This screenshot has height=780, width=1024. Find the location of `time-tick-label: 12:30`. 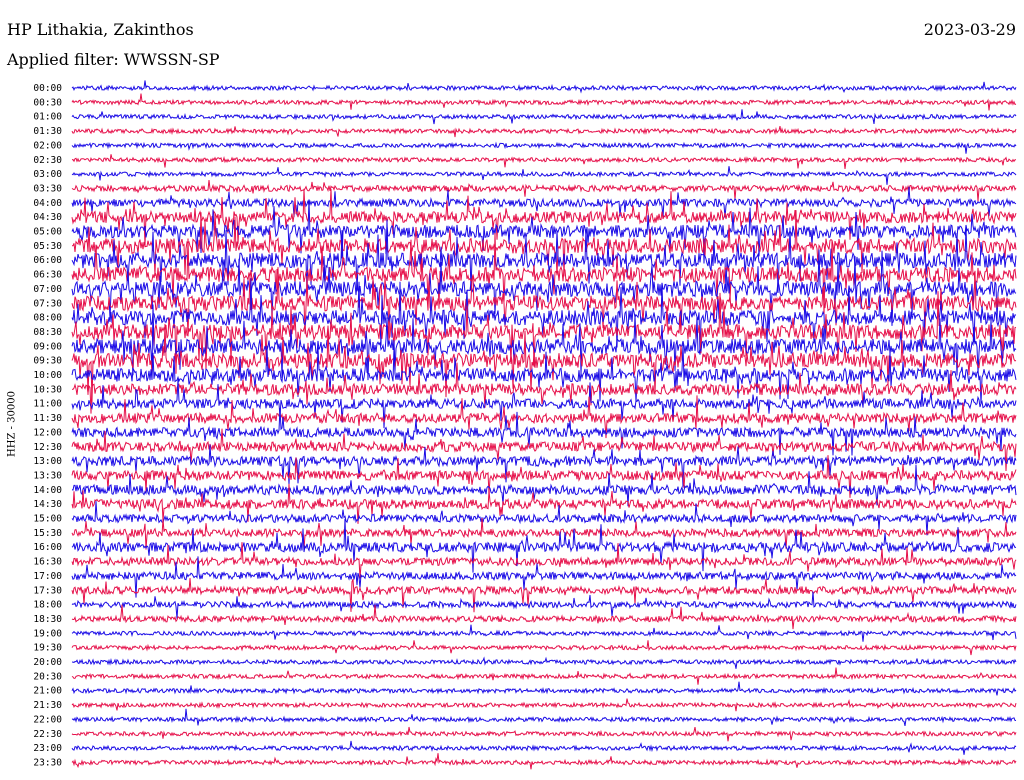

time-tick-label: 12:30 is located at coordinates (47, 447).